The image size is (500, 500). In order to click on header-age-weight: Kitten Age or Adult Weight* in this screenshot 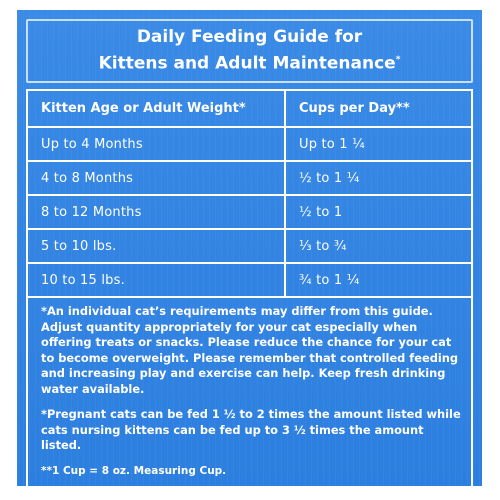, I will do `click(157, 109)`.